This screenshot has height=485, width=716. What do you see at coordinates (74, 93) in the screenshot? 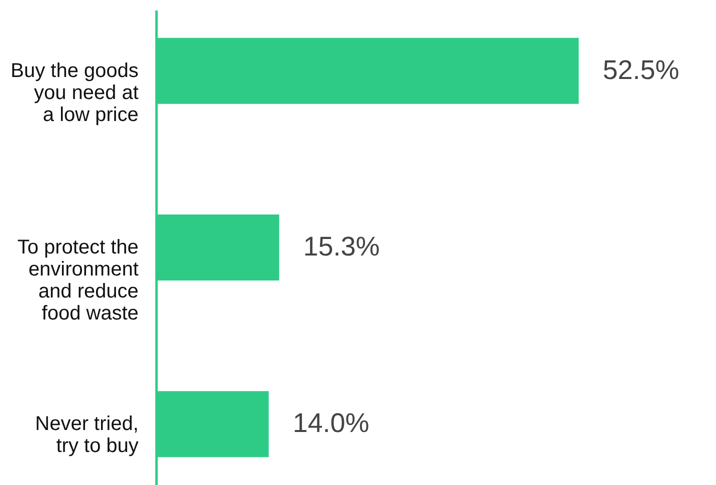
I see `y-tick-label: Buy the goods you need at a low price` at bounding box center [74, 93].